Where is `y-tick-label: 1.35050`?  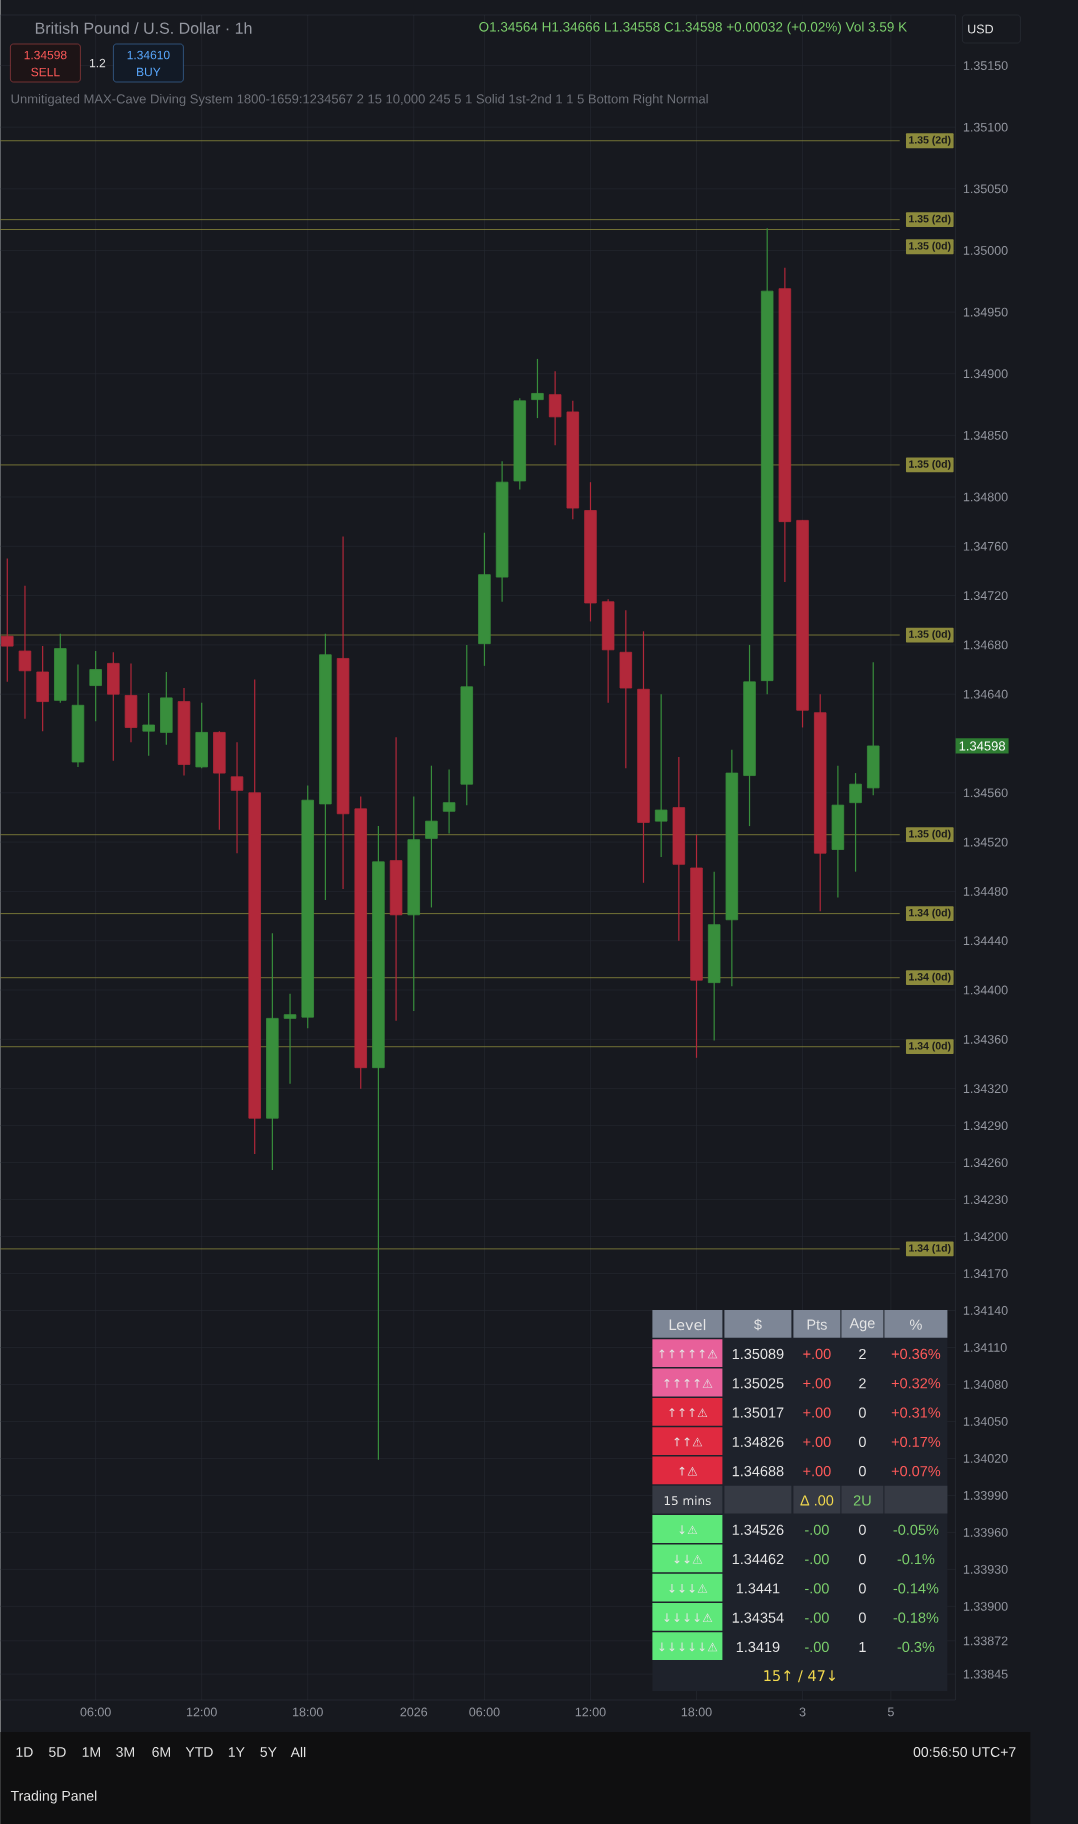
y-tick-label: 1.35050 is located at coordinates (985, 189).